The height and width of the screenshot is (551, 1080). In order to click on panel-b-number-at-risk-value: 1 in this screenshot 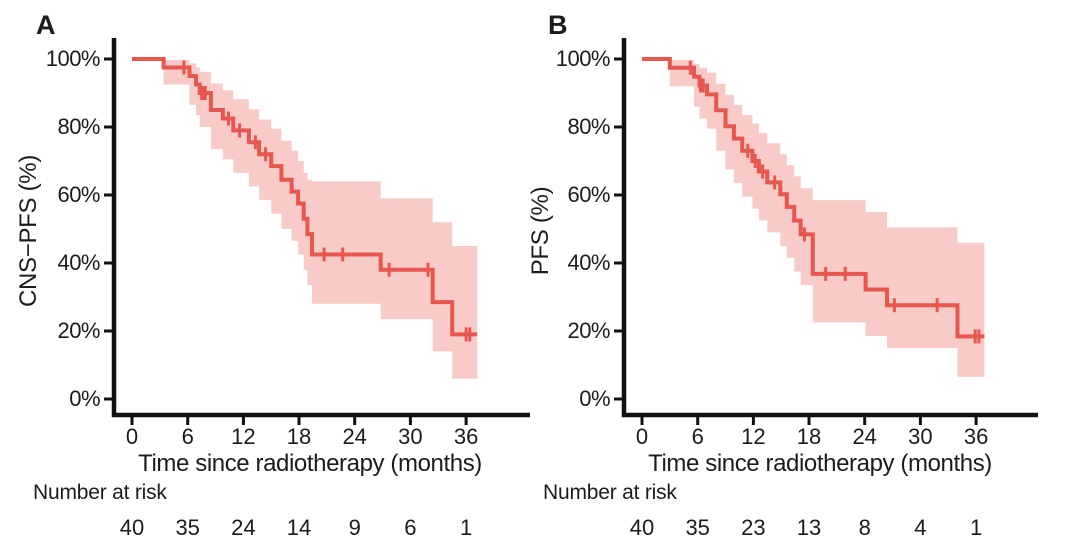, I will do `click(976, 527)`.